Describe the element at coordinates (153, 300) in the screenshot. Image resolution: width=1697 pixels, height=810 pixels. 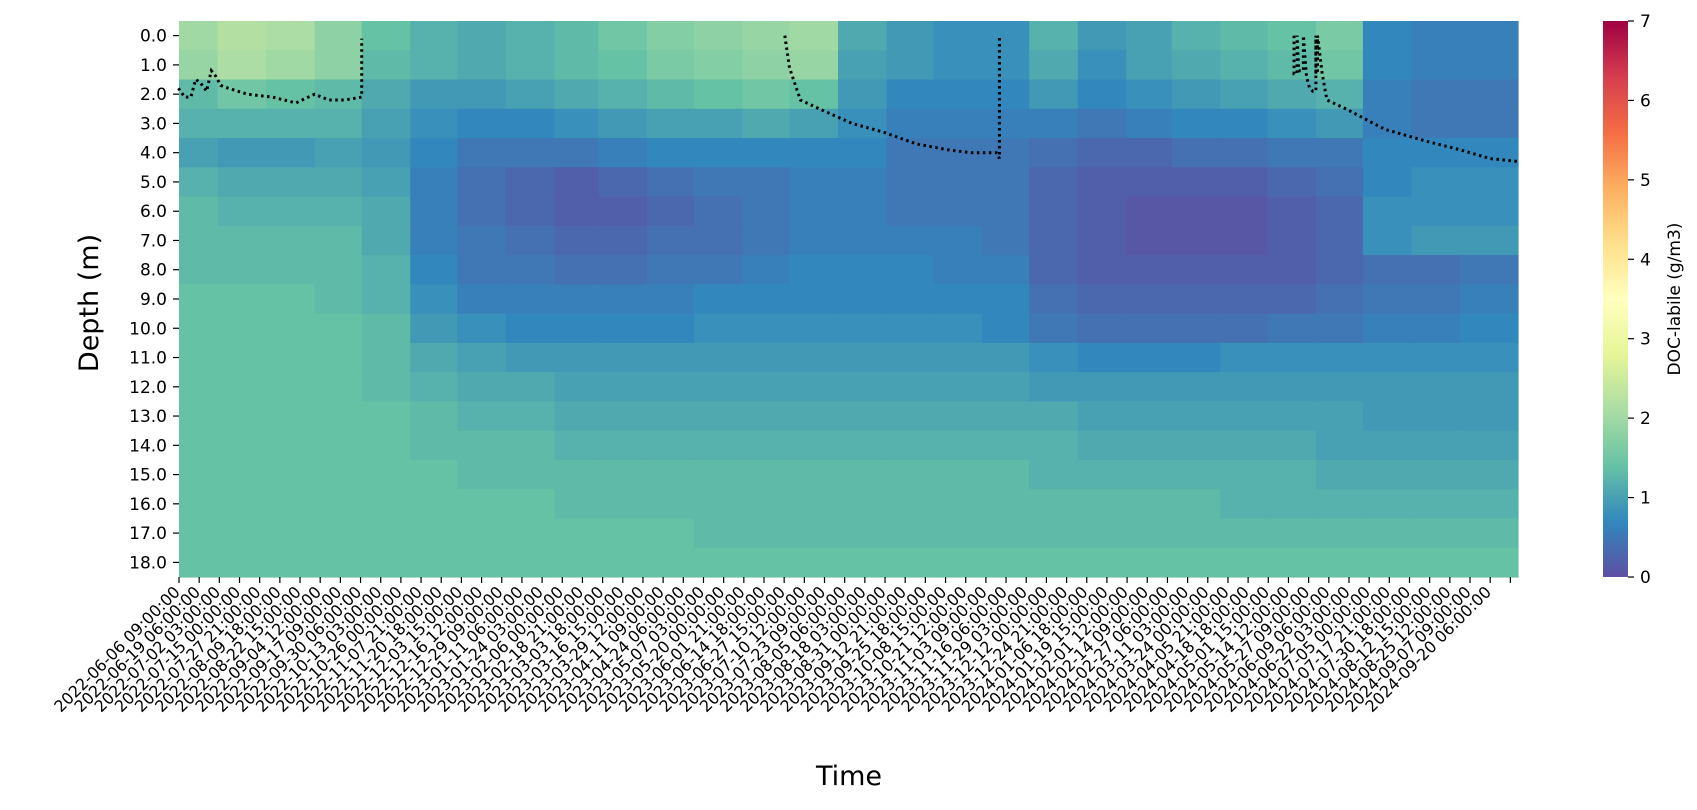
I see `y-tick-label: 9.0` at that location.